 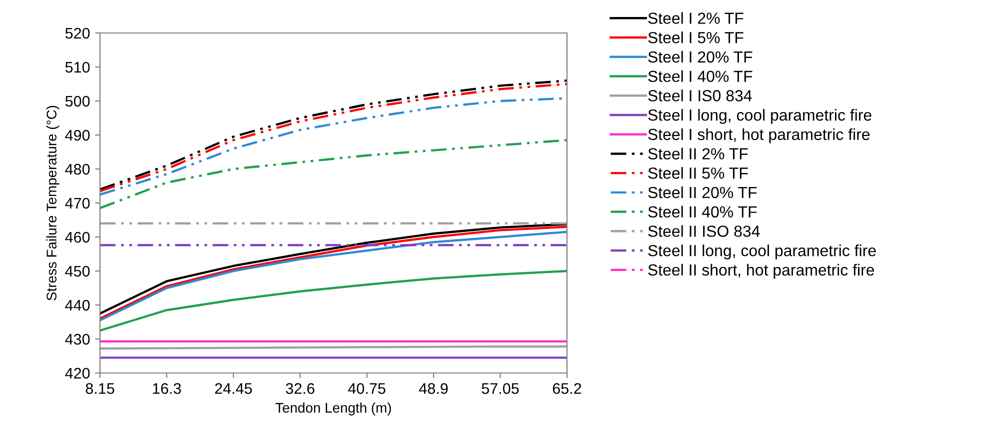 What do you see at coordinates (702, 192) in the screenshot?
I see `legend-label: Steel II 20% TF` at bounding box center [702, 192].